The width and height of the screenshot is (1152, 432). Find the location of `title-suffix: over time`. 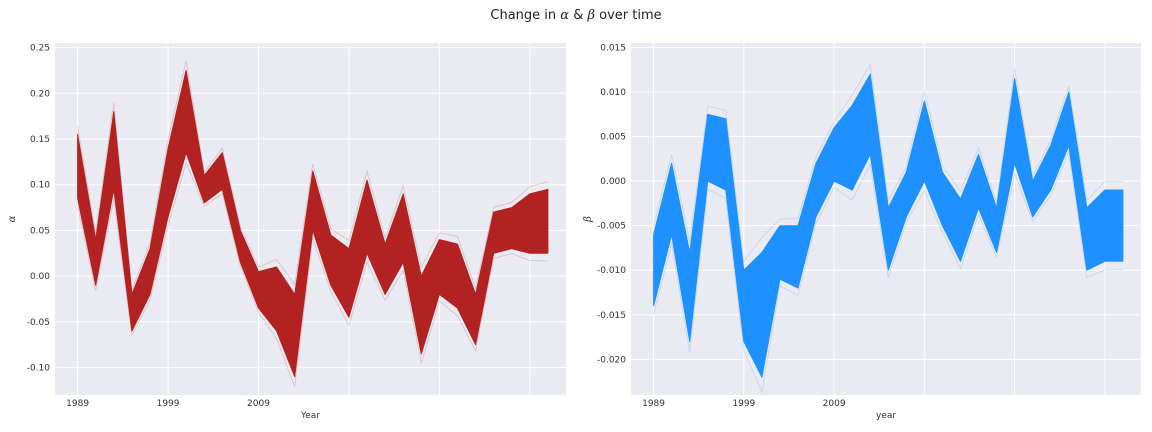

title-suffix: over time is located at coordinates (628, 15).